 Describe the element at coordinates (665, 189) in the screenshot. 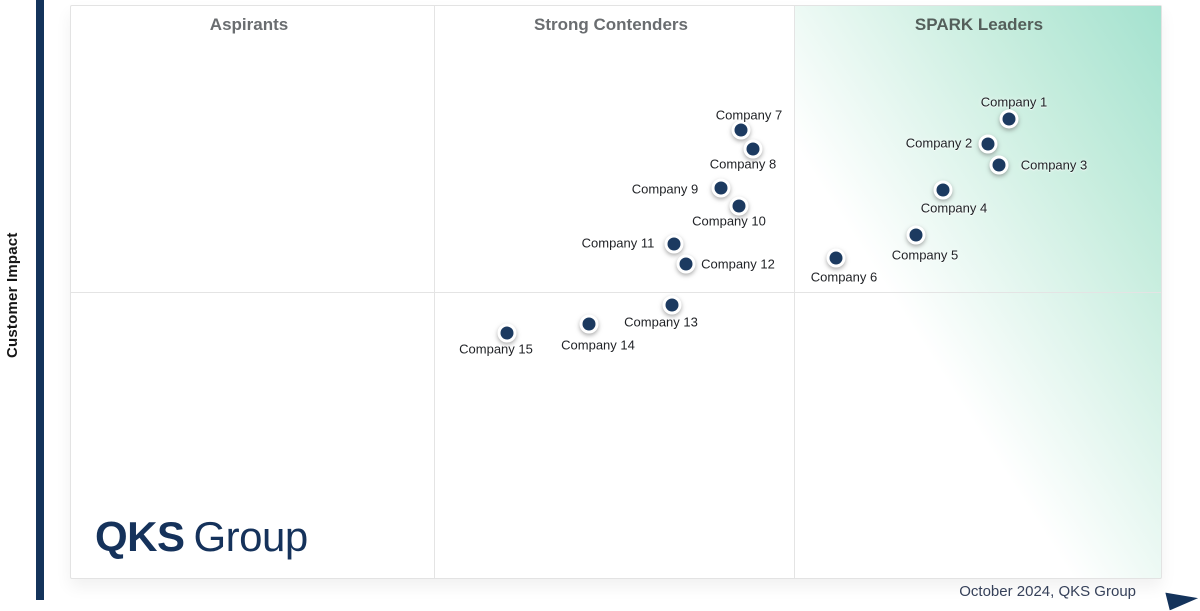

I see `data-point-label-company-9: Company 9` at that location.